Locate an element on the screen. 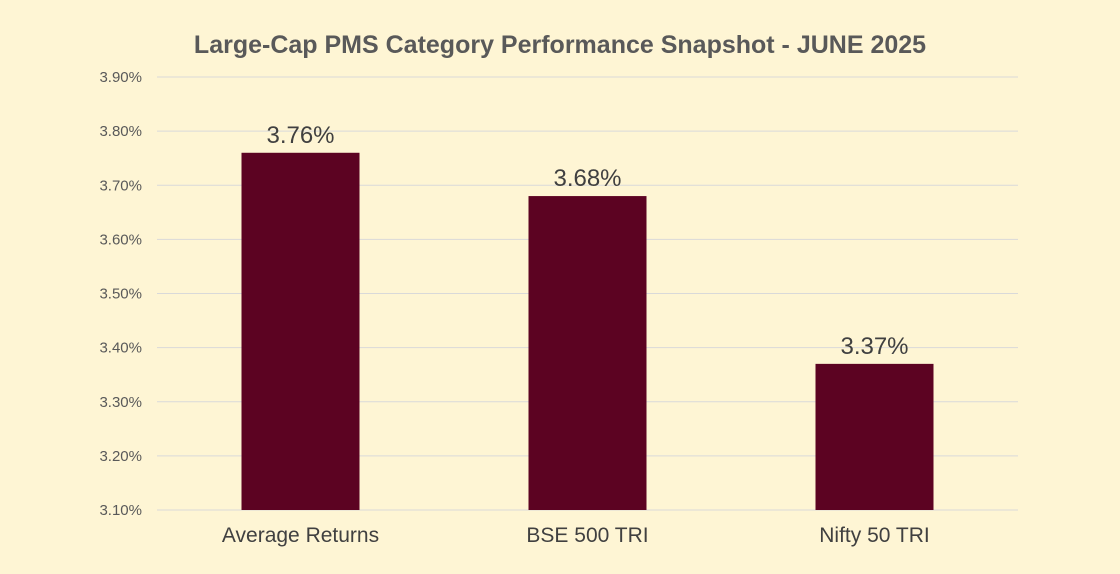  x-axis: Average Returns BSE 500 TRI Nifty 50 TRI is located at coordinates (576, 535).